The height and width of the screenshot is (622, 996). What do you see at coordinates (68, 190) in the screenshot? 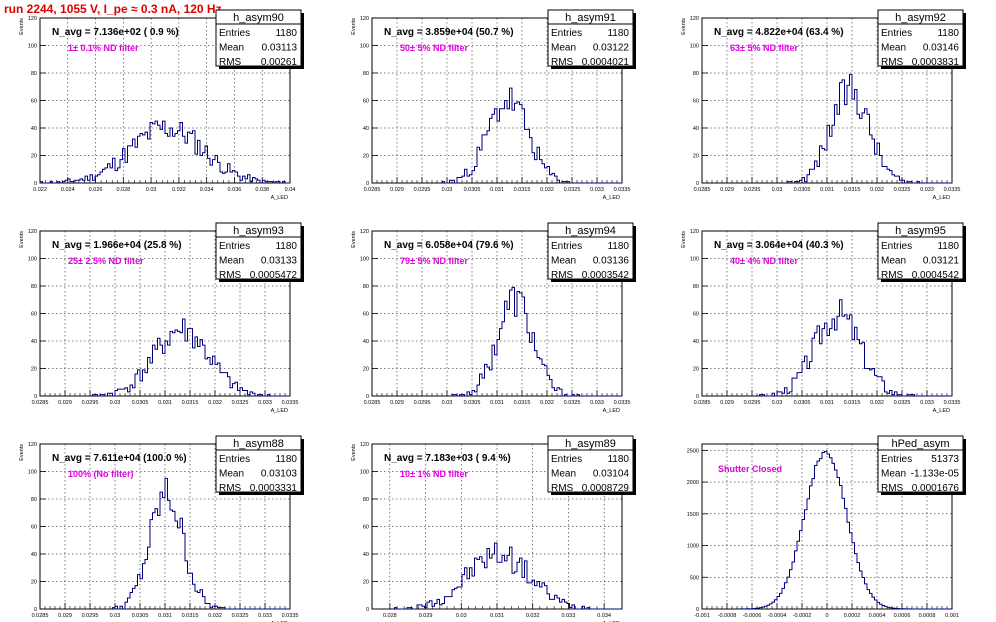
I see `x-tick-label: 0.024` at bounding box center [68, 190].